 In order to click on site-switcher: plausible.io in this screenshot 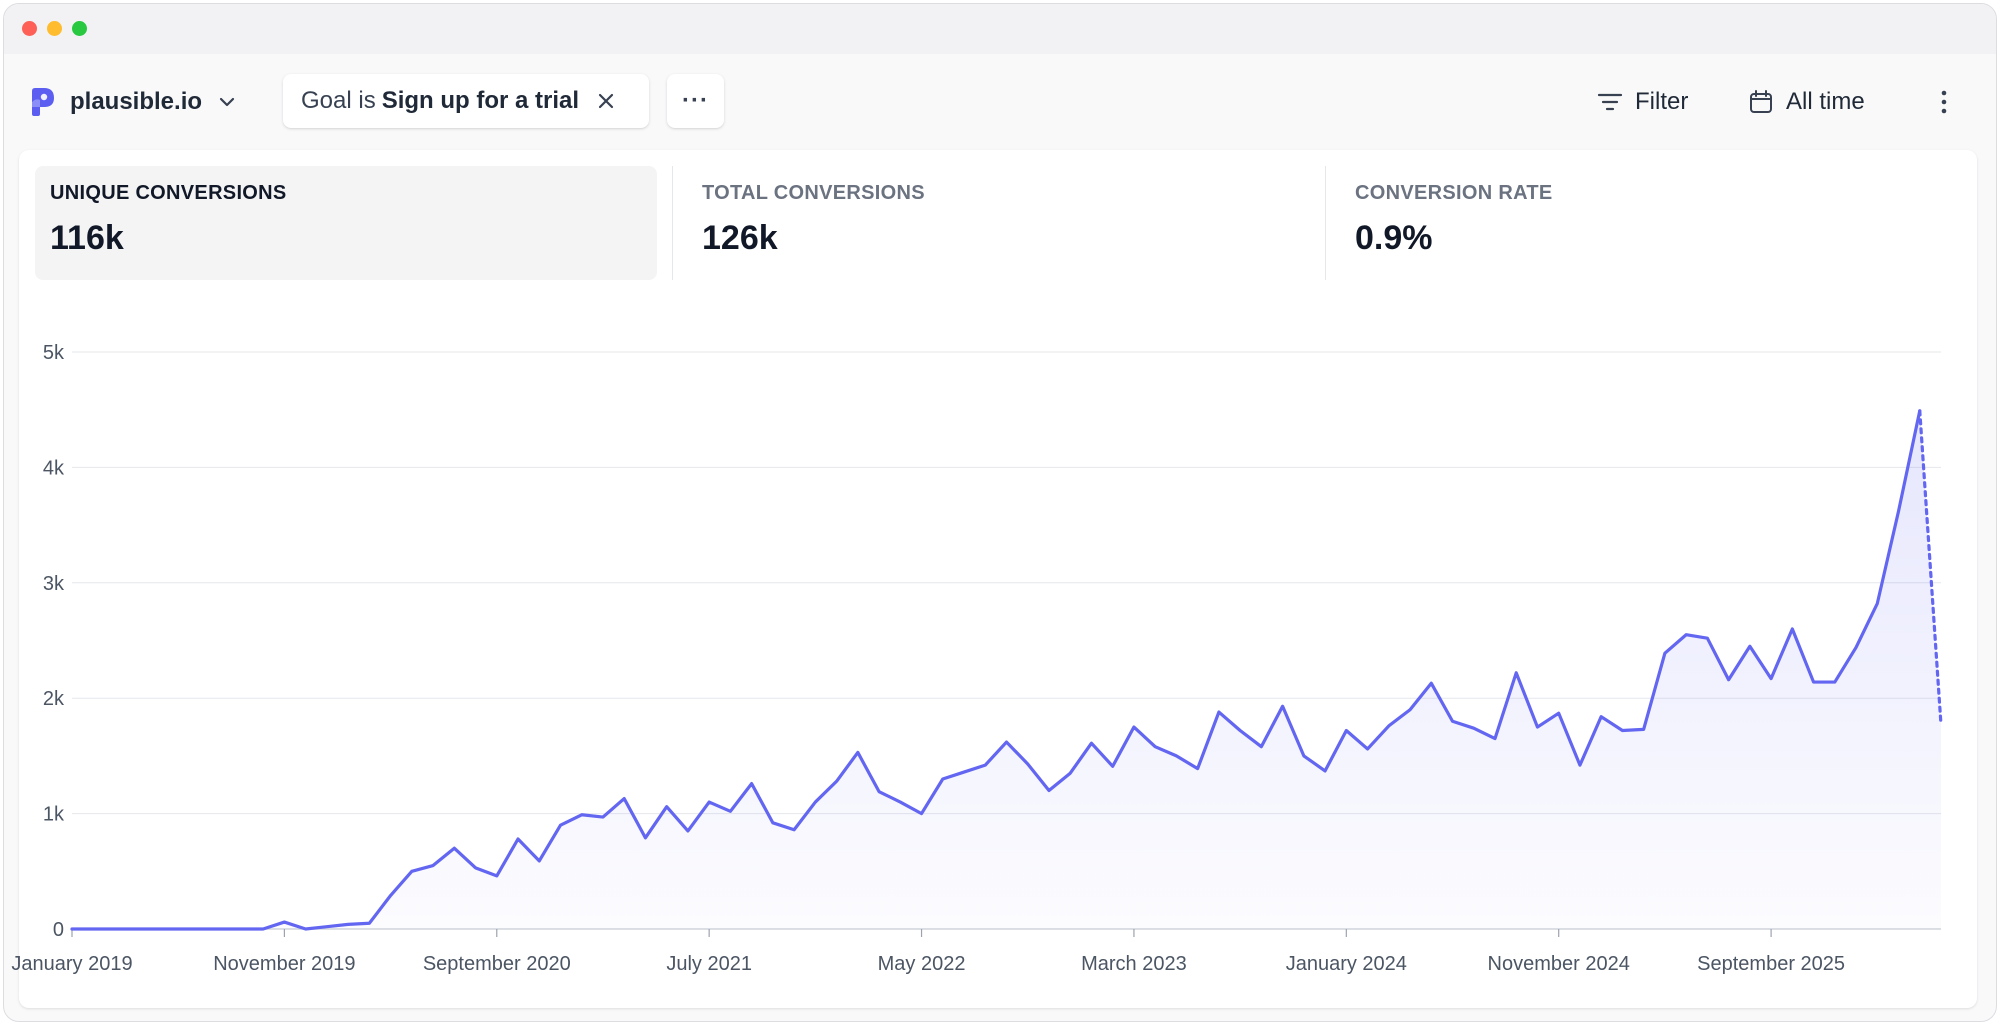, I will do `click(134, 102)`.